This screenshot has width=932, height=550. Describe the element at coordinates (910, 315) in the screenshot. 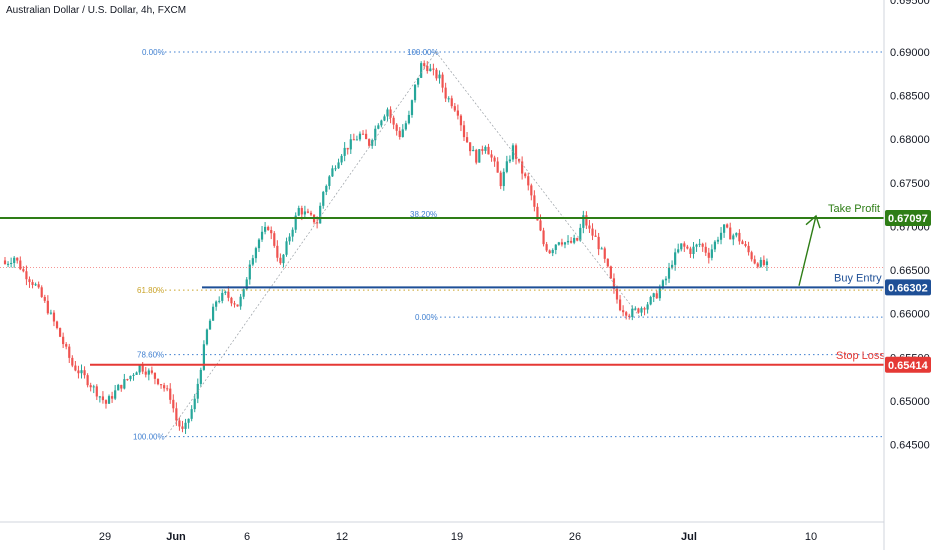

I see `y-tick-label: 0.66000` at that location.